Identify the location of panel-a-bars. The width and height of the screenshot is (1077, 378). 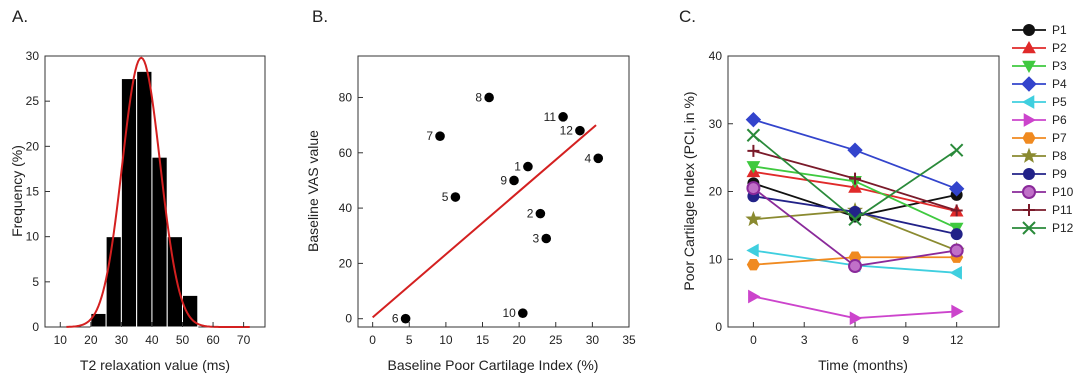
(144, 199).